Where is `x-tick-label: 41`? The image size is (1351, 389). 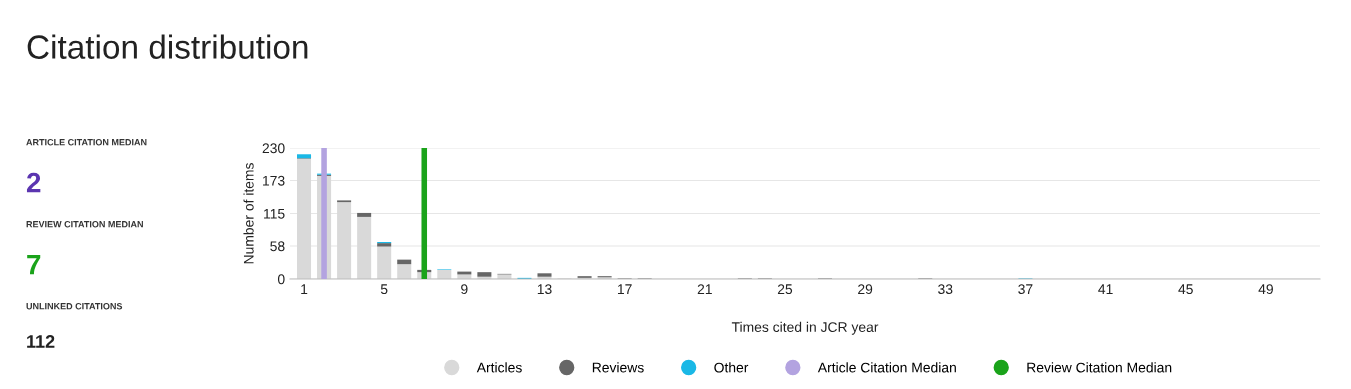
x-tick-label: 41 is located at coordinates (1105, 289).